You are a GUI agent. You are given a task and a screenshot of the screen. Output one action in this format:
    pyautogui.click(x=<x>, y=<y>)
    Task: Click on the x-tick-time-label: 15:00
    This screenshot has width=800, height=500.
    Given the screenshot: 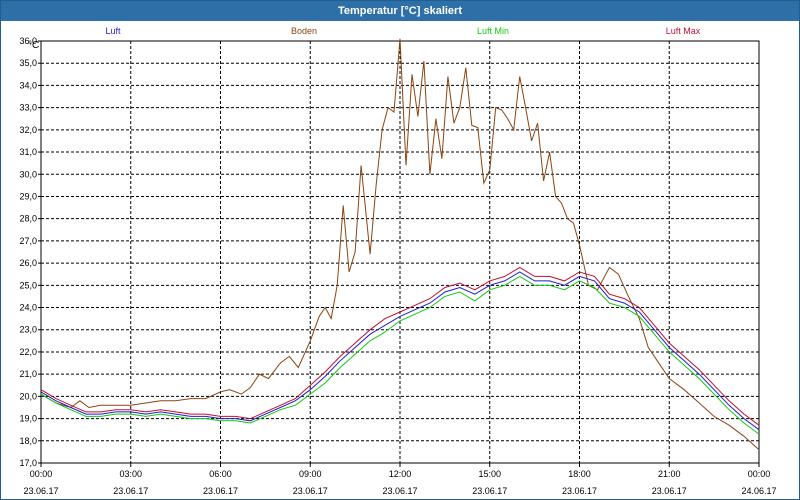 What is the action you would take?
    pyautogui.click(x=489, y=474)
    